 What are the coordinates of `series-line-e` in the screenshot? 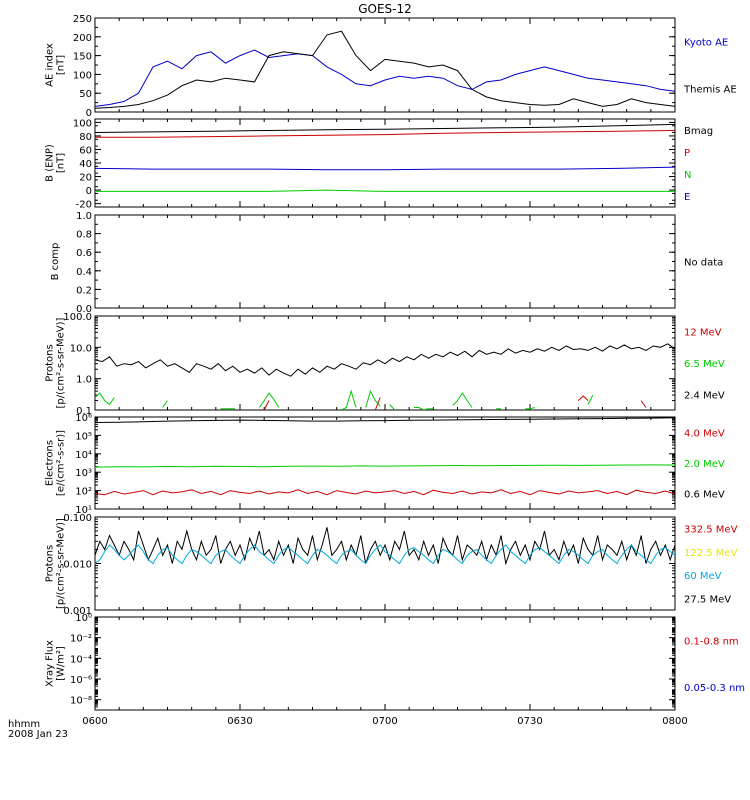 It's located at (385, 168).